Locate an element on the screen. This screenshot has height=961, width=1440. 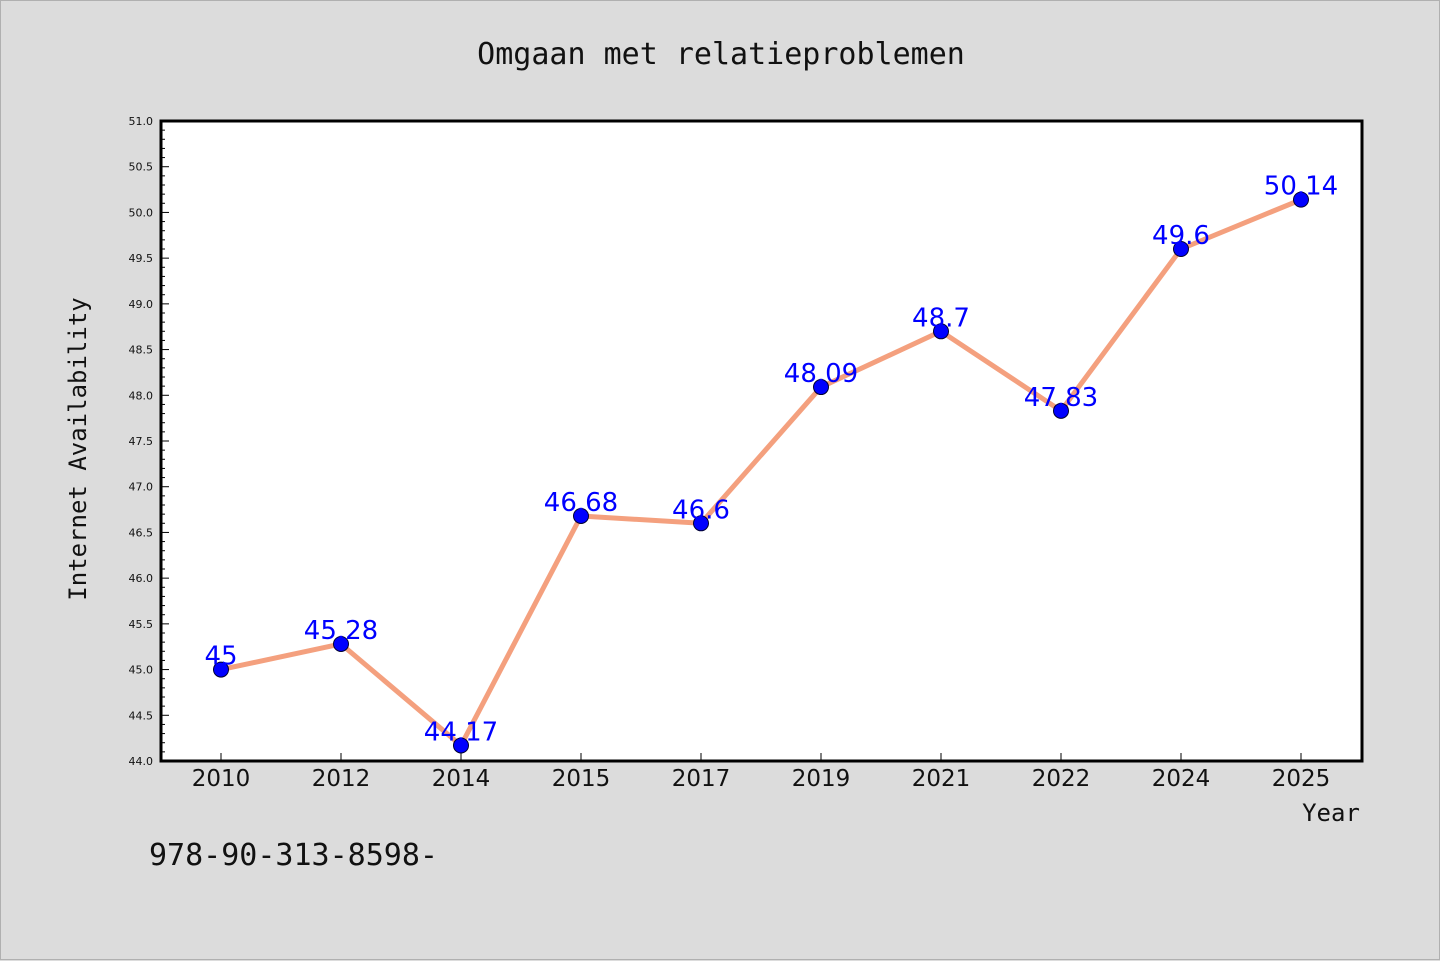
y-tick-label: 44.5 is located at coordinates (141, 715).